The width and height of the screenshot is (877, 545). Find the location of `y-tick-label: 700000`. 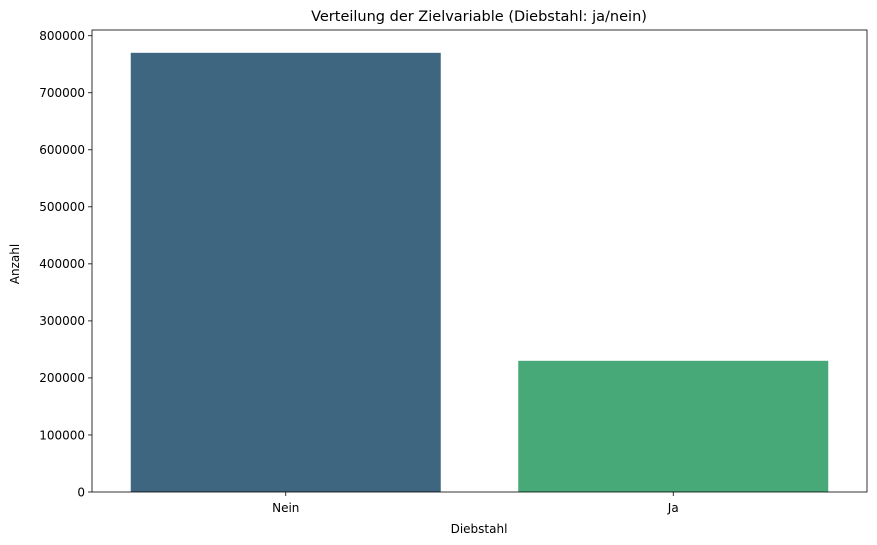

y-tick-label: 700000 is located at coordinates (62, 93).